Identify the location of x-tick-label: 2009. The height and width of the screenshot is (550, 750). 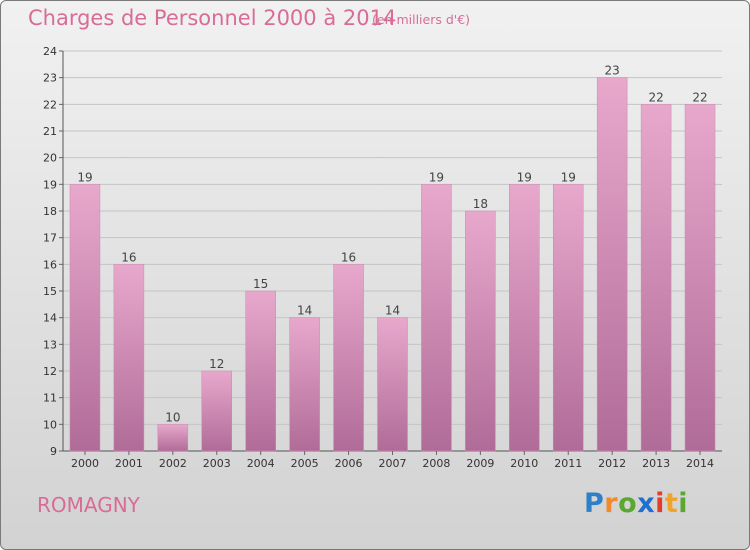
(480, 463).